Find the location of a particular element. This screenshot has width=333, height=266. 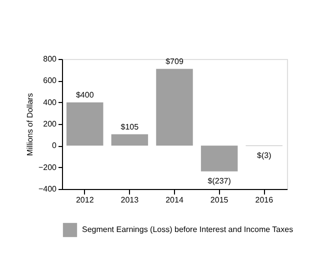

y-tick-label: 600 is located at coordinates (50, 81).